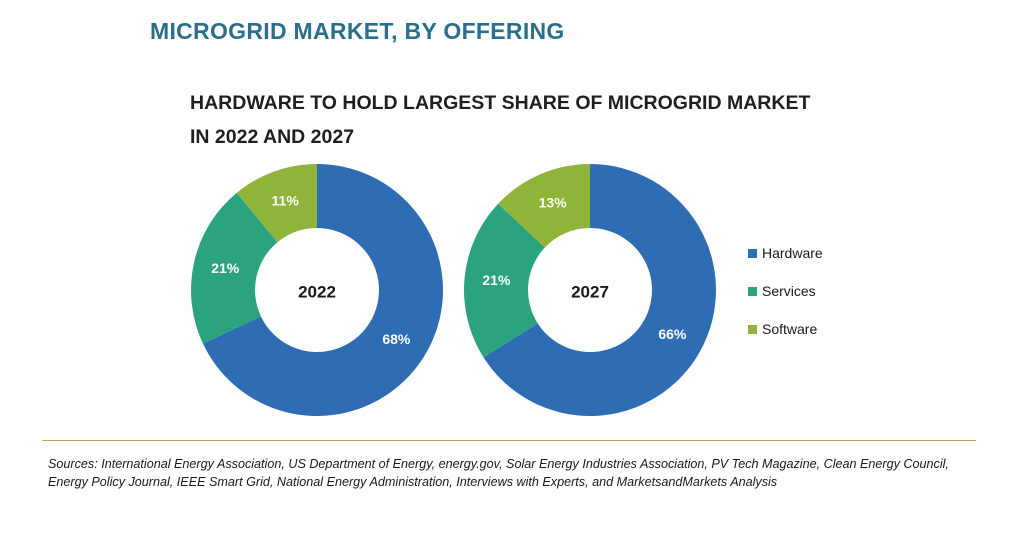 This screenshot has width=1024, height=536. What do you see at coordinates (752, 329) in the screenshot?
I see `legend-swatch-software` at bounding box center [752, 329].